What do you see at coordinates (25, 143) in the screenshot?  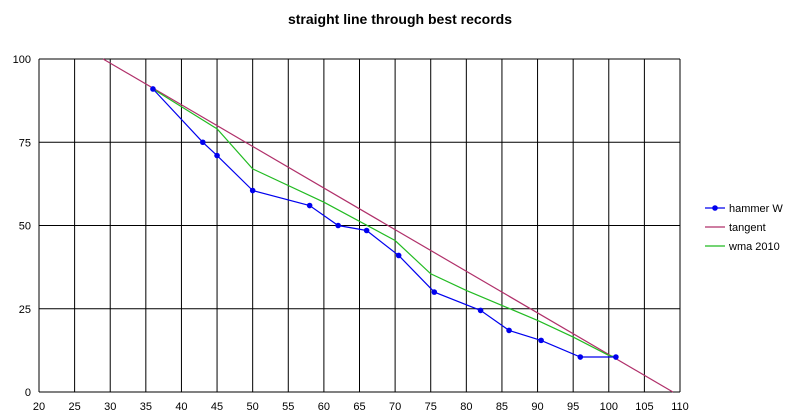 I see `y-tick-label-75: 75` at bounding box center [25, 143].